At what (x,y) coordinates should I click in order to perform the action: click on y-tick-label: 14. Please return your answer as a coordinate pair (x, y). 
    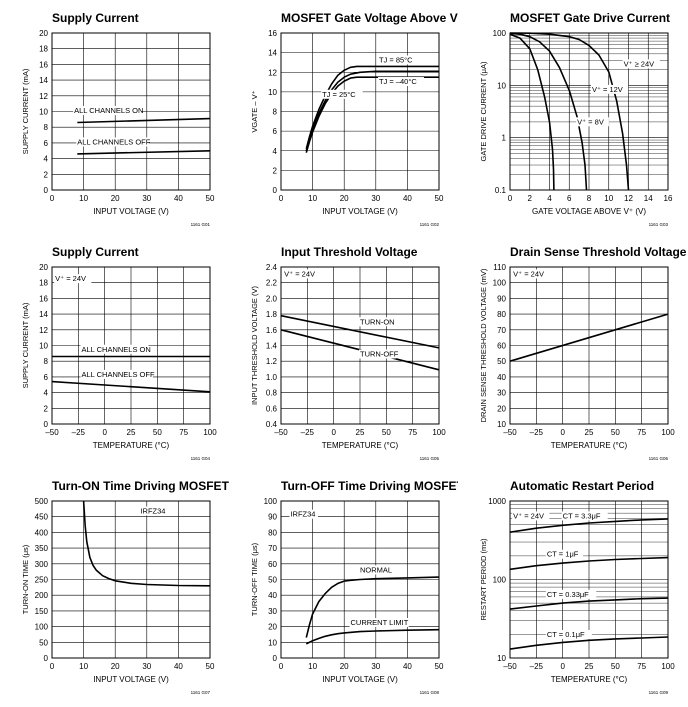
    Looking at the image, I should click on (43, 80).